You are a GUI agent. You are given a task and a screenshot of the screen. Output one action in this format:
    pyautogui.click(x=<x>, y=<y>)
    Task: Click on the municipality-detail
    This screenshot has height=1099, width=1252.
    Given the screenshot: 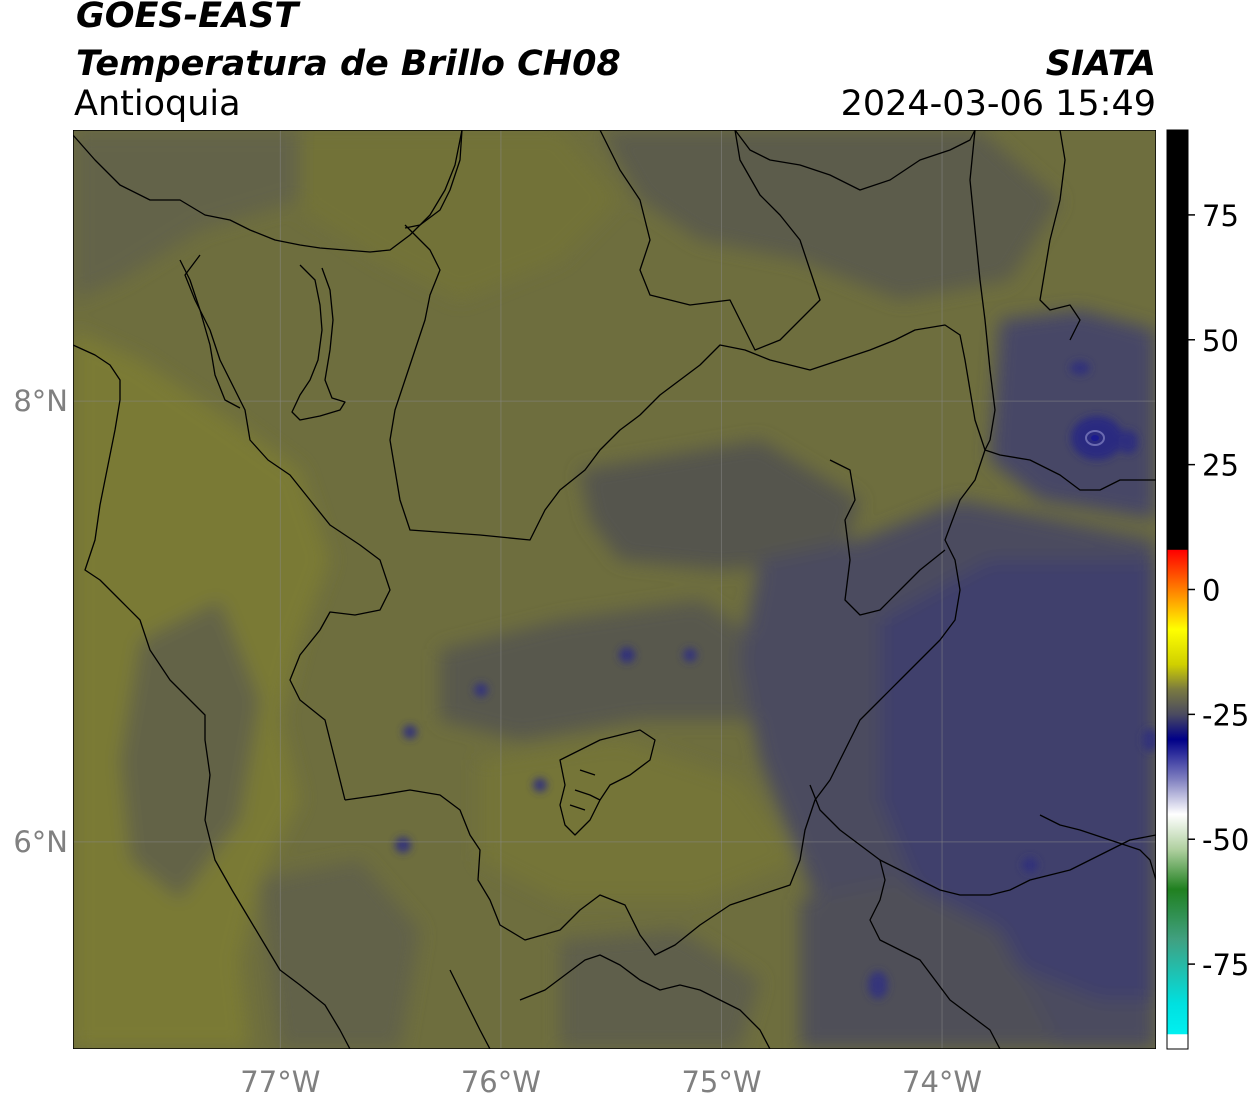 What is the action you would take?
    pyautogui.click(x=585, y=790)
    